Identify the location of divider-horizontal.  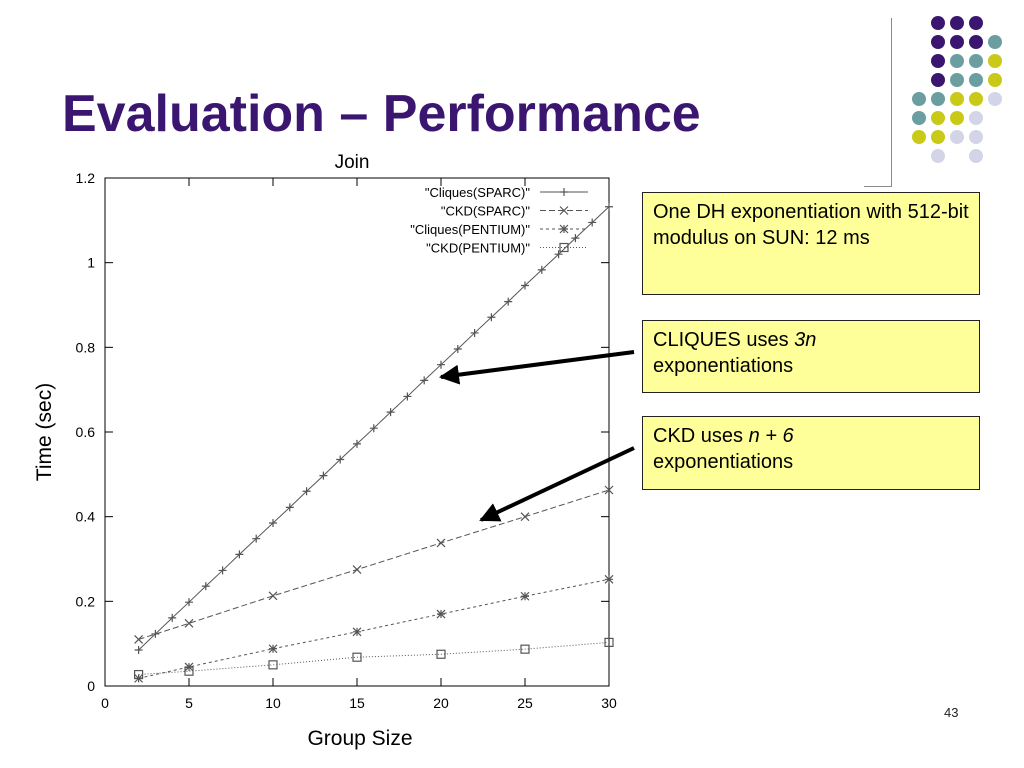
(878, 186).